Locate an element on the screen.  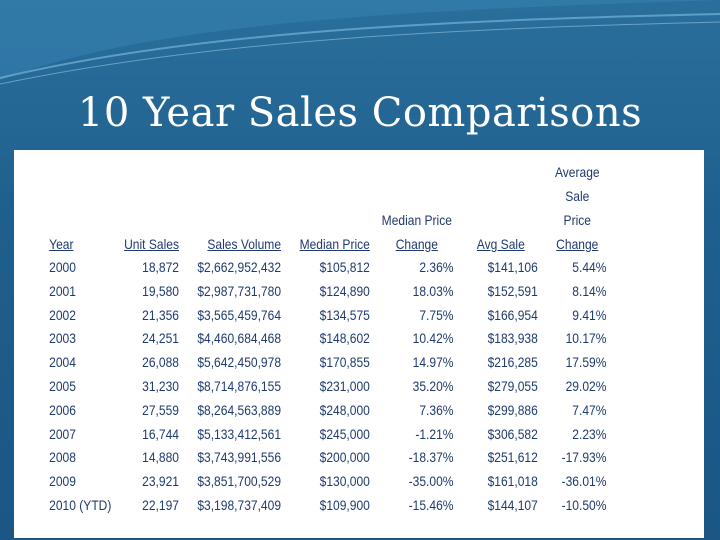
cell-avg-sale-price-change: 10.17% is located at coordinates (586, 338).